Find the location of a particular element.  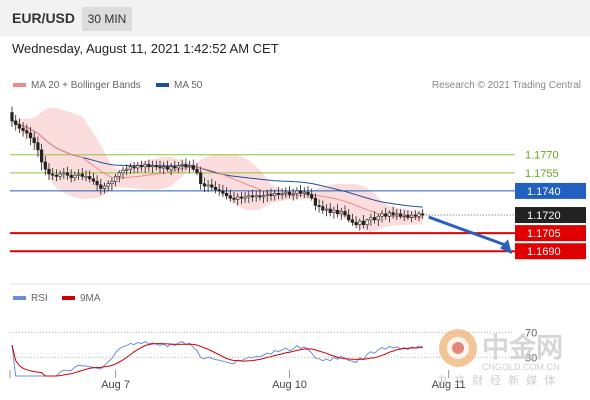

legend-ma50: MA 50 is located at coordinates (179, 85).